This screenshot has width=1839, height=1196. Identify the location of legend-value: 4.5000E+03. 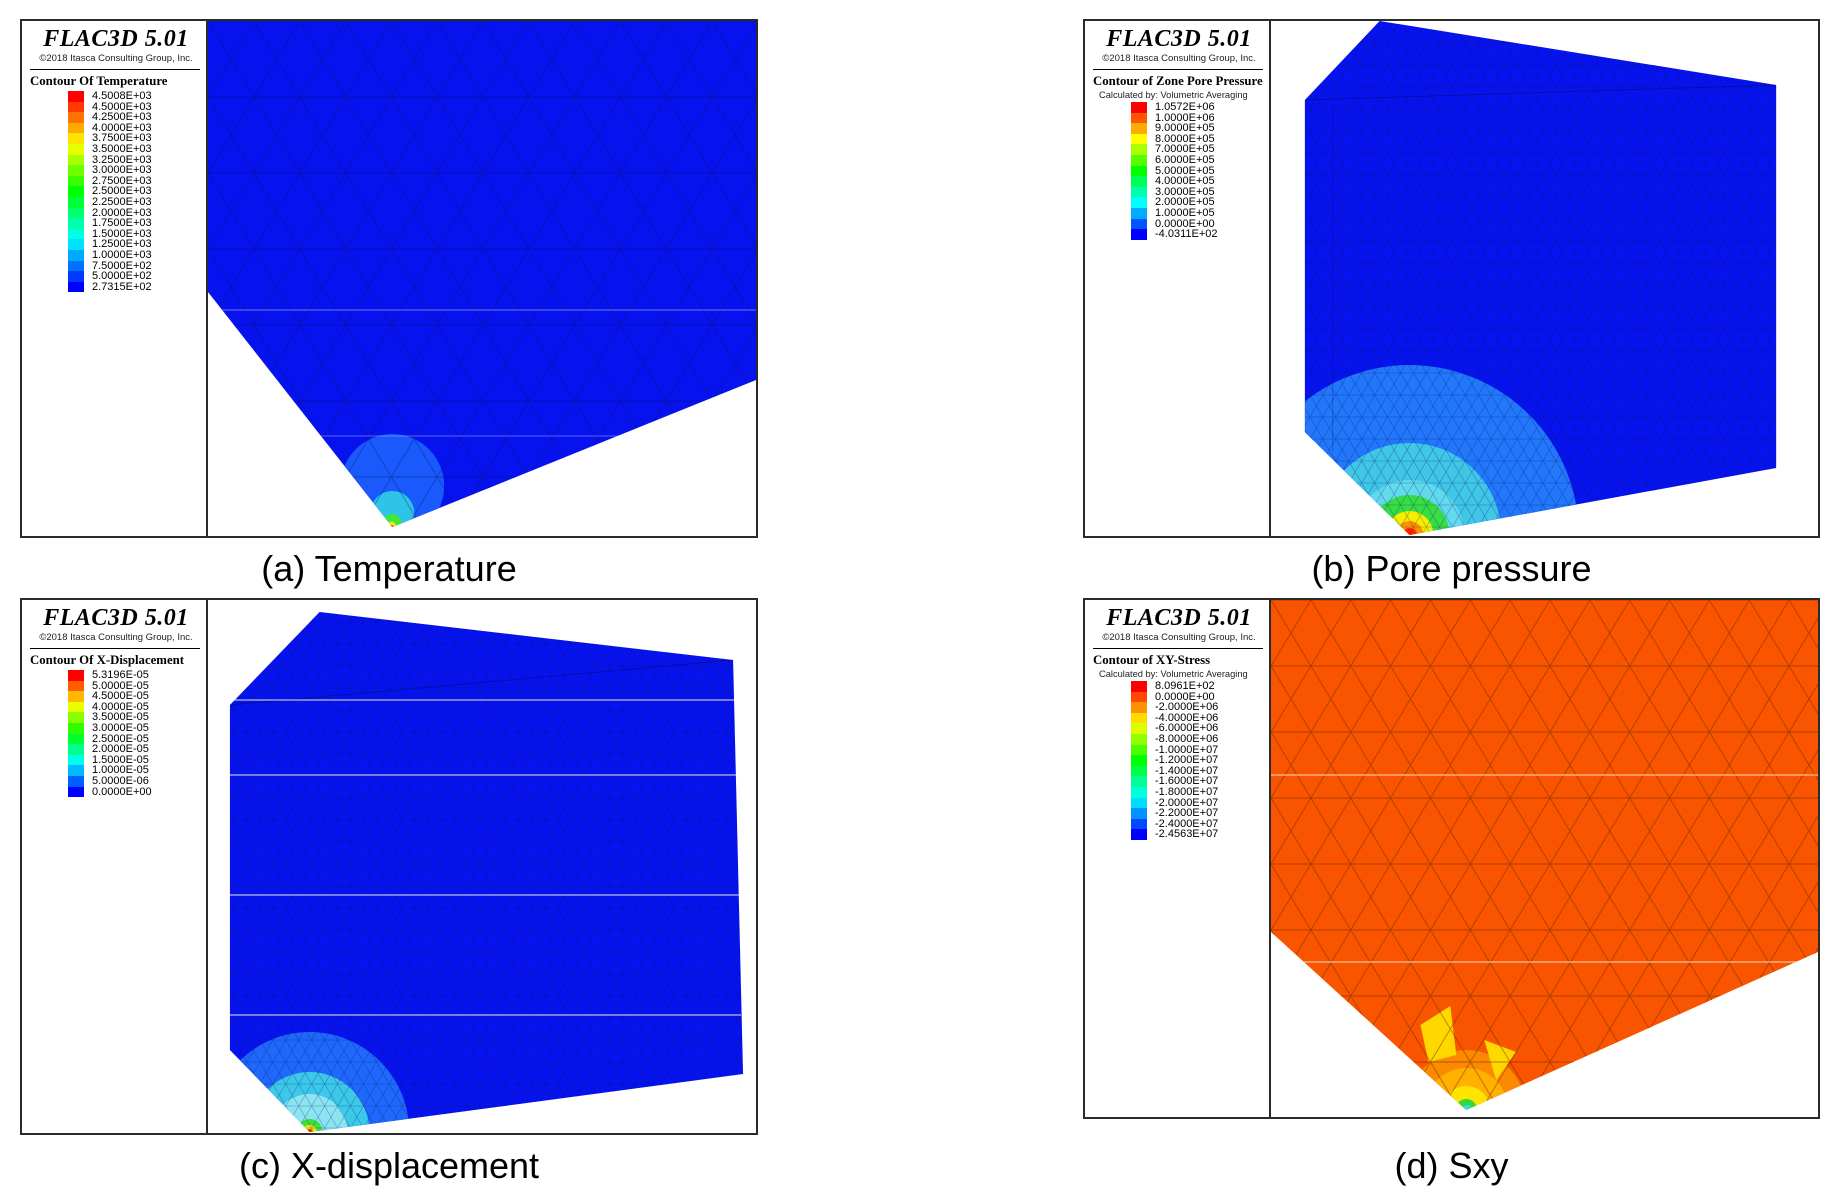
(122, 106).